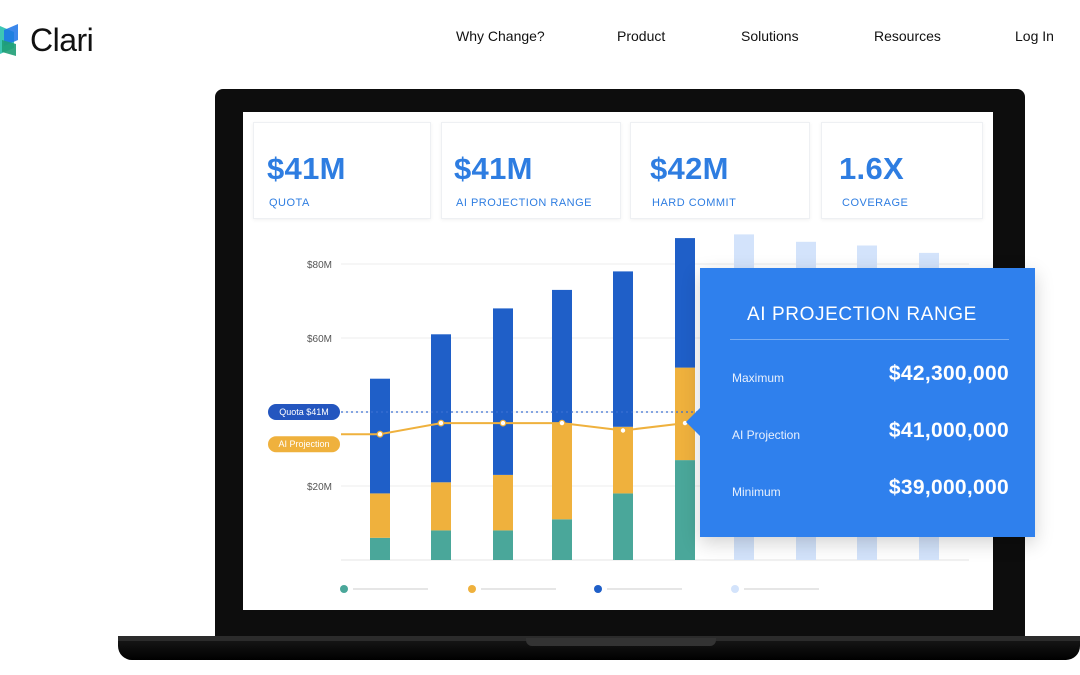  I want to click on kpi-value: 1.6X, so click(871, 168).